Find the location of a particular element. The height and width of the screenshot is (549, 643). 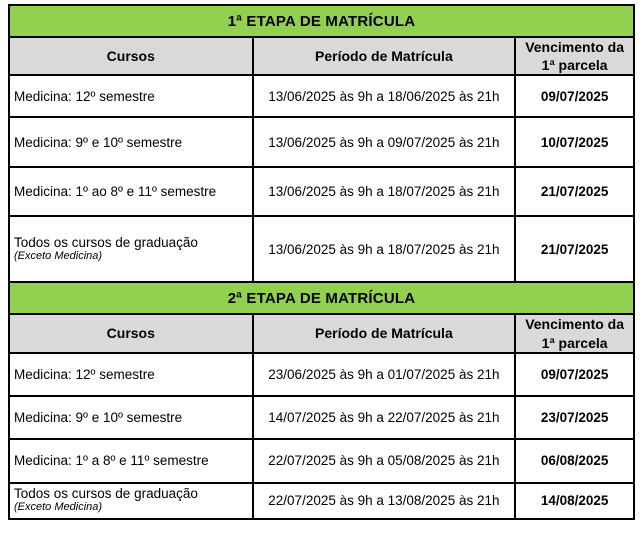

periodo-cell: 22/07/2025 às 9h a 05/08/2025 às 21h is located at coordinates (384, 460).